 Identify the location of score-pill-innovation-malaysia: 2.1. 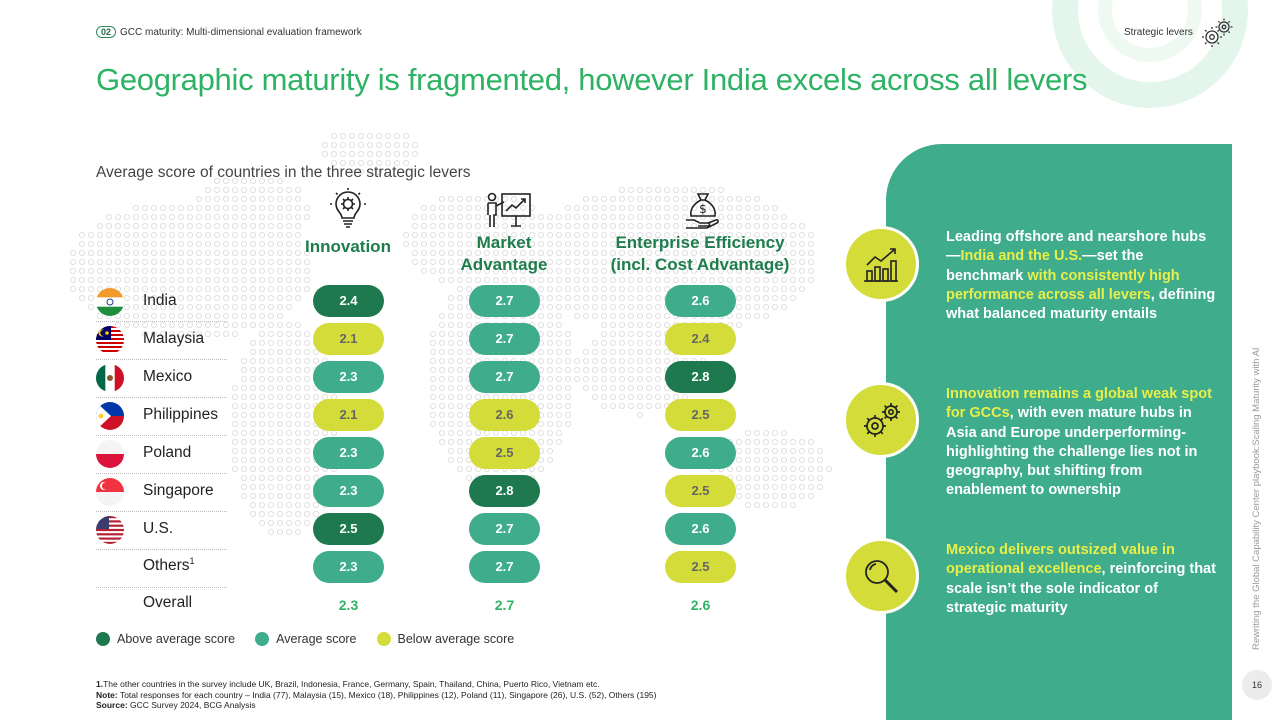
(348, 339).